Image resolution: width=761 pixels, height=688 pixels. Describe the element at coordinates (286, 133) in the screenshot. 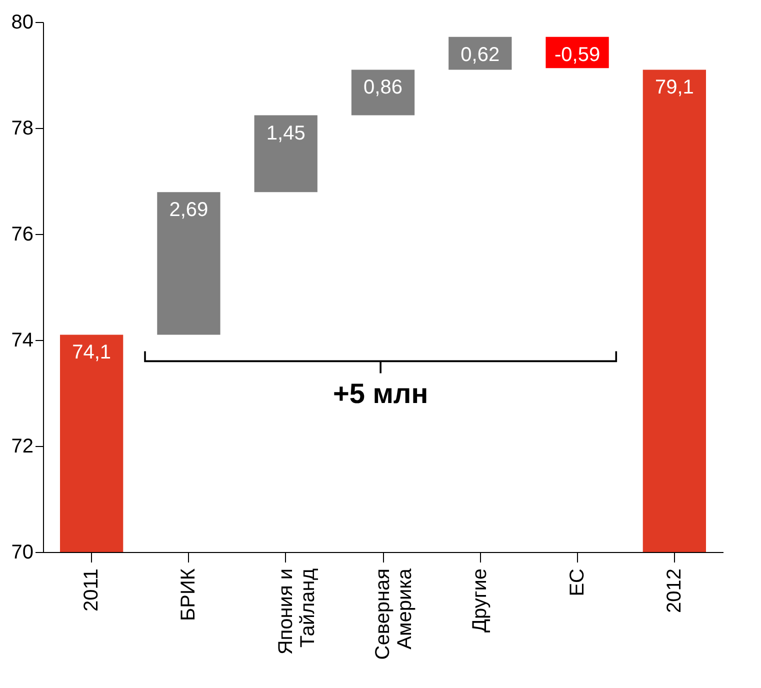

I see `data-label: 1,45` at that location.